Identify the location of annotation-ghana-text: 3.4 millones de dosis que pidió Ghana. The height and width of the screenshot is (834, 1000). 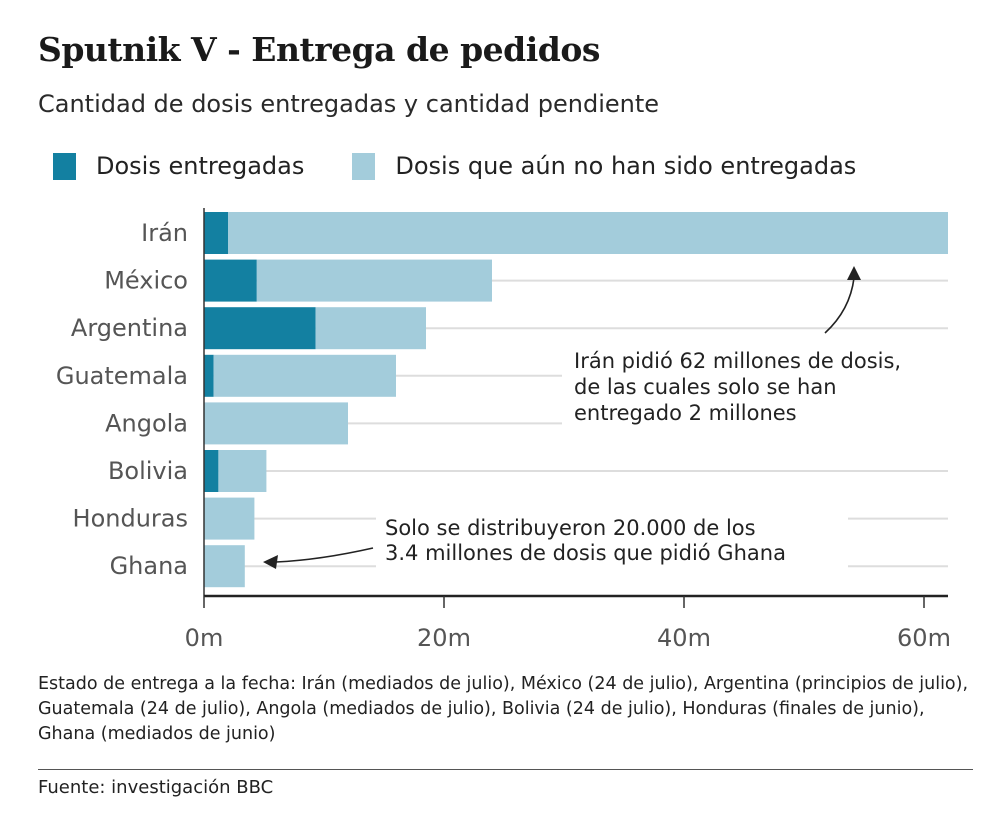
(585, 553).